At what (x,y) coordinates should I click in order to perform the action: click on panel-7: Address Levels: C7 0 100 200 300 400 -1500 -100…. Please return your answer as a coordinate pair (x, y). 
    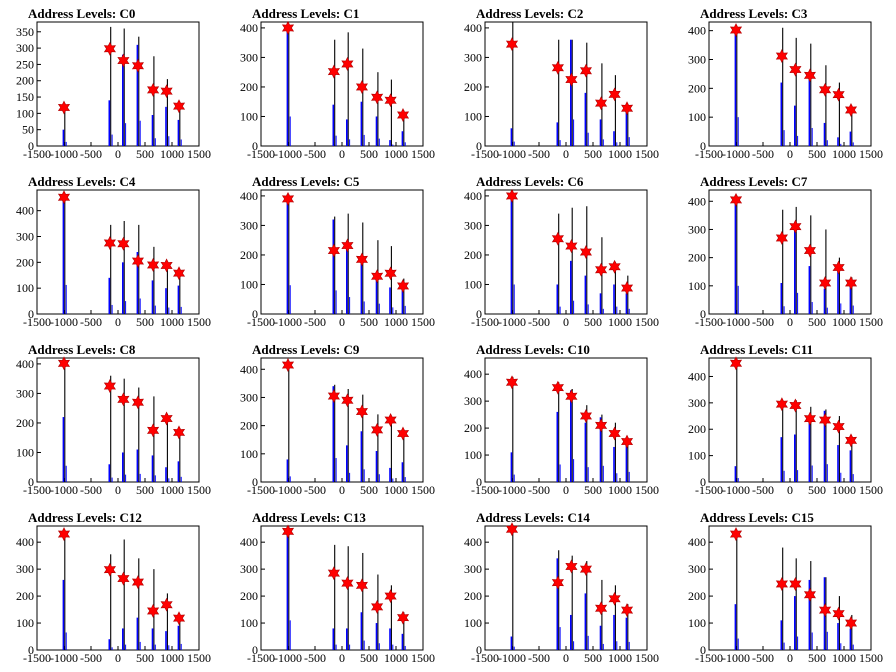
    Looking at the image, I should click on (785, 251).